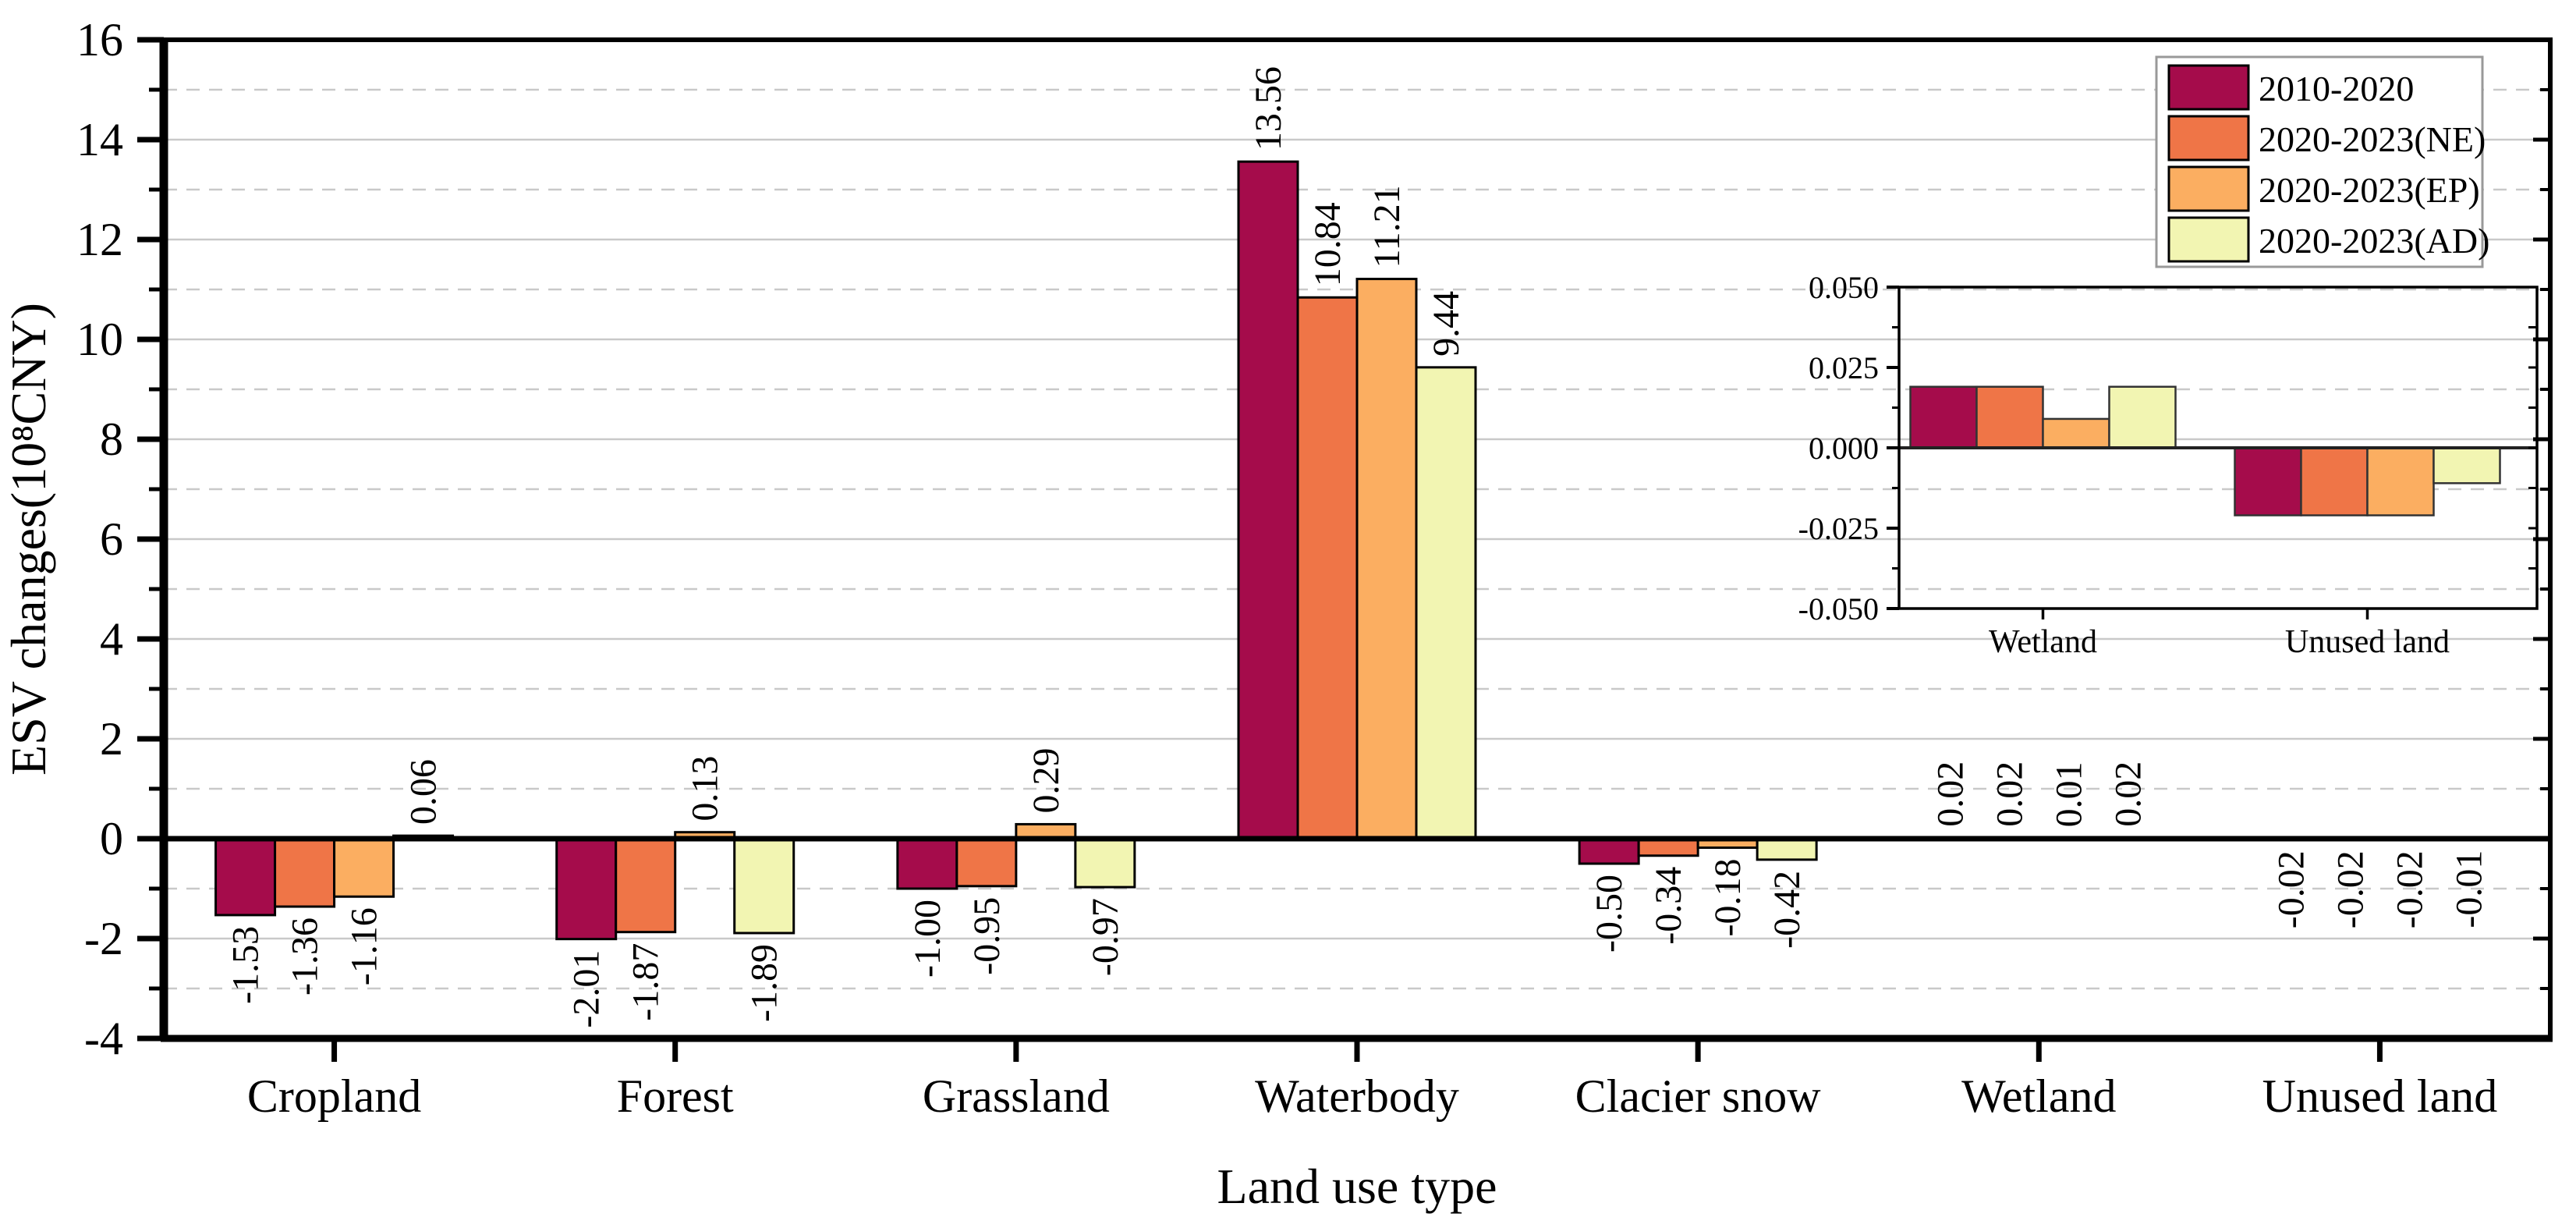  I want to click on bar-value-label: 13.56, so click(1269, 108).